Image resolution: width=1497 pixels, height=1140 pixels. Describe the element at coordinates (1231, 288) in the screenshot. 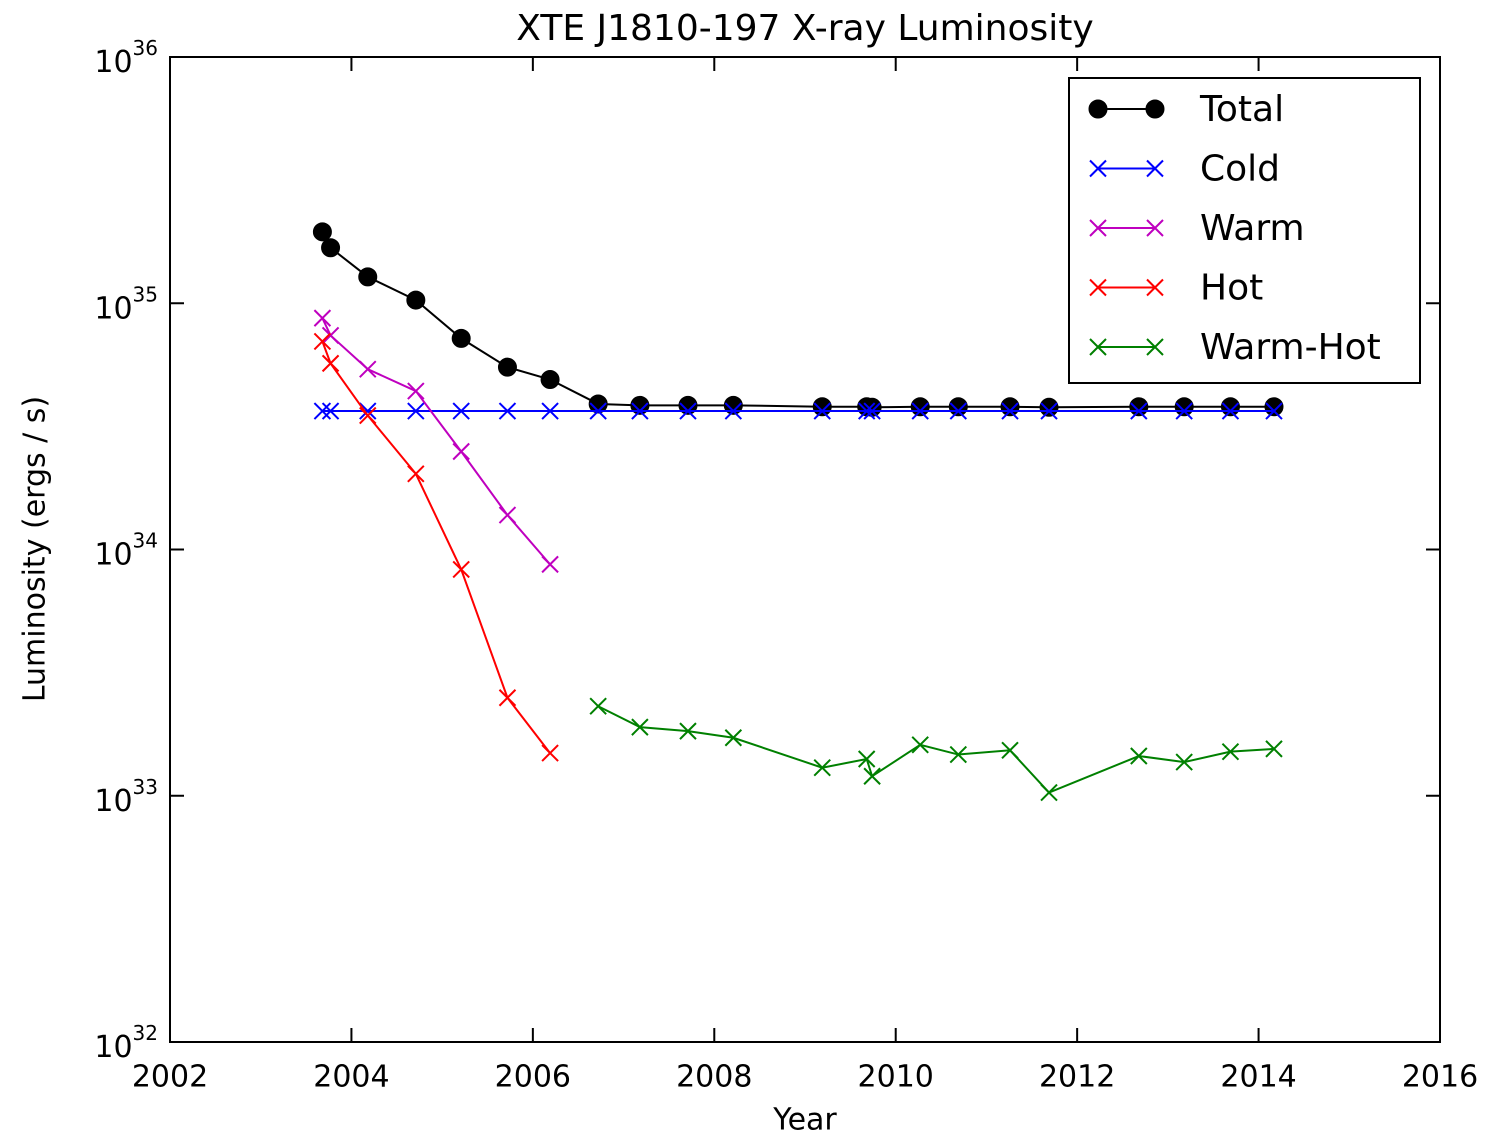

I see `legend-label: Hot` at that location.